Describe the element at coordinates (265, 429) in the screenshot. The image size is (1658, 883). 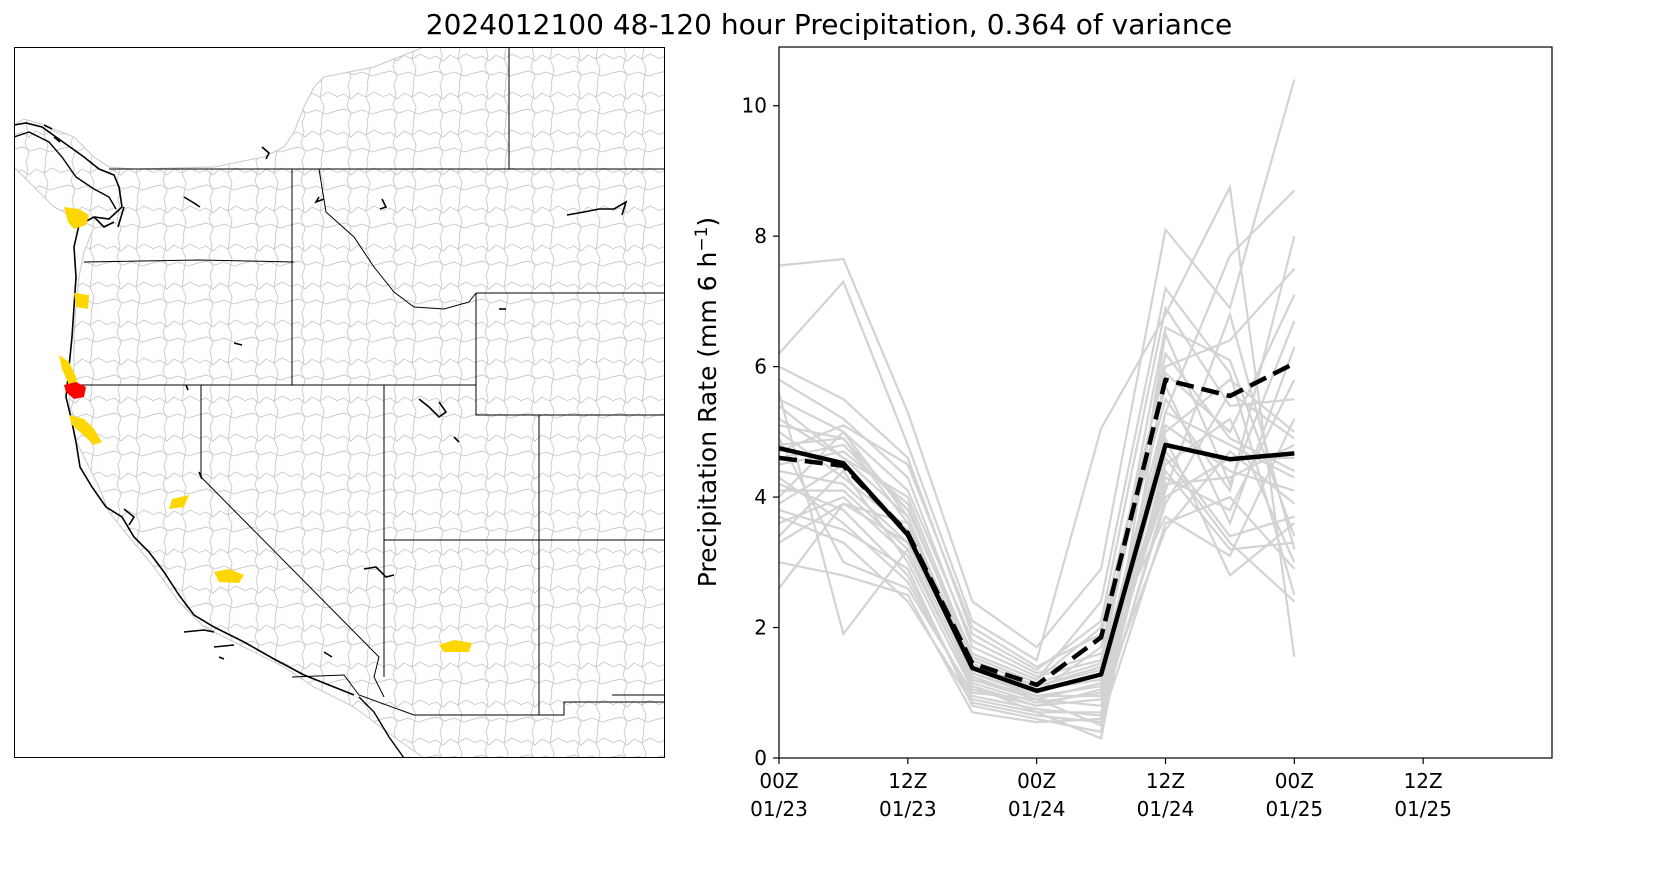
I see `highlighted-basins` at that location.